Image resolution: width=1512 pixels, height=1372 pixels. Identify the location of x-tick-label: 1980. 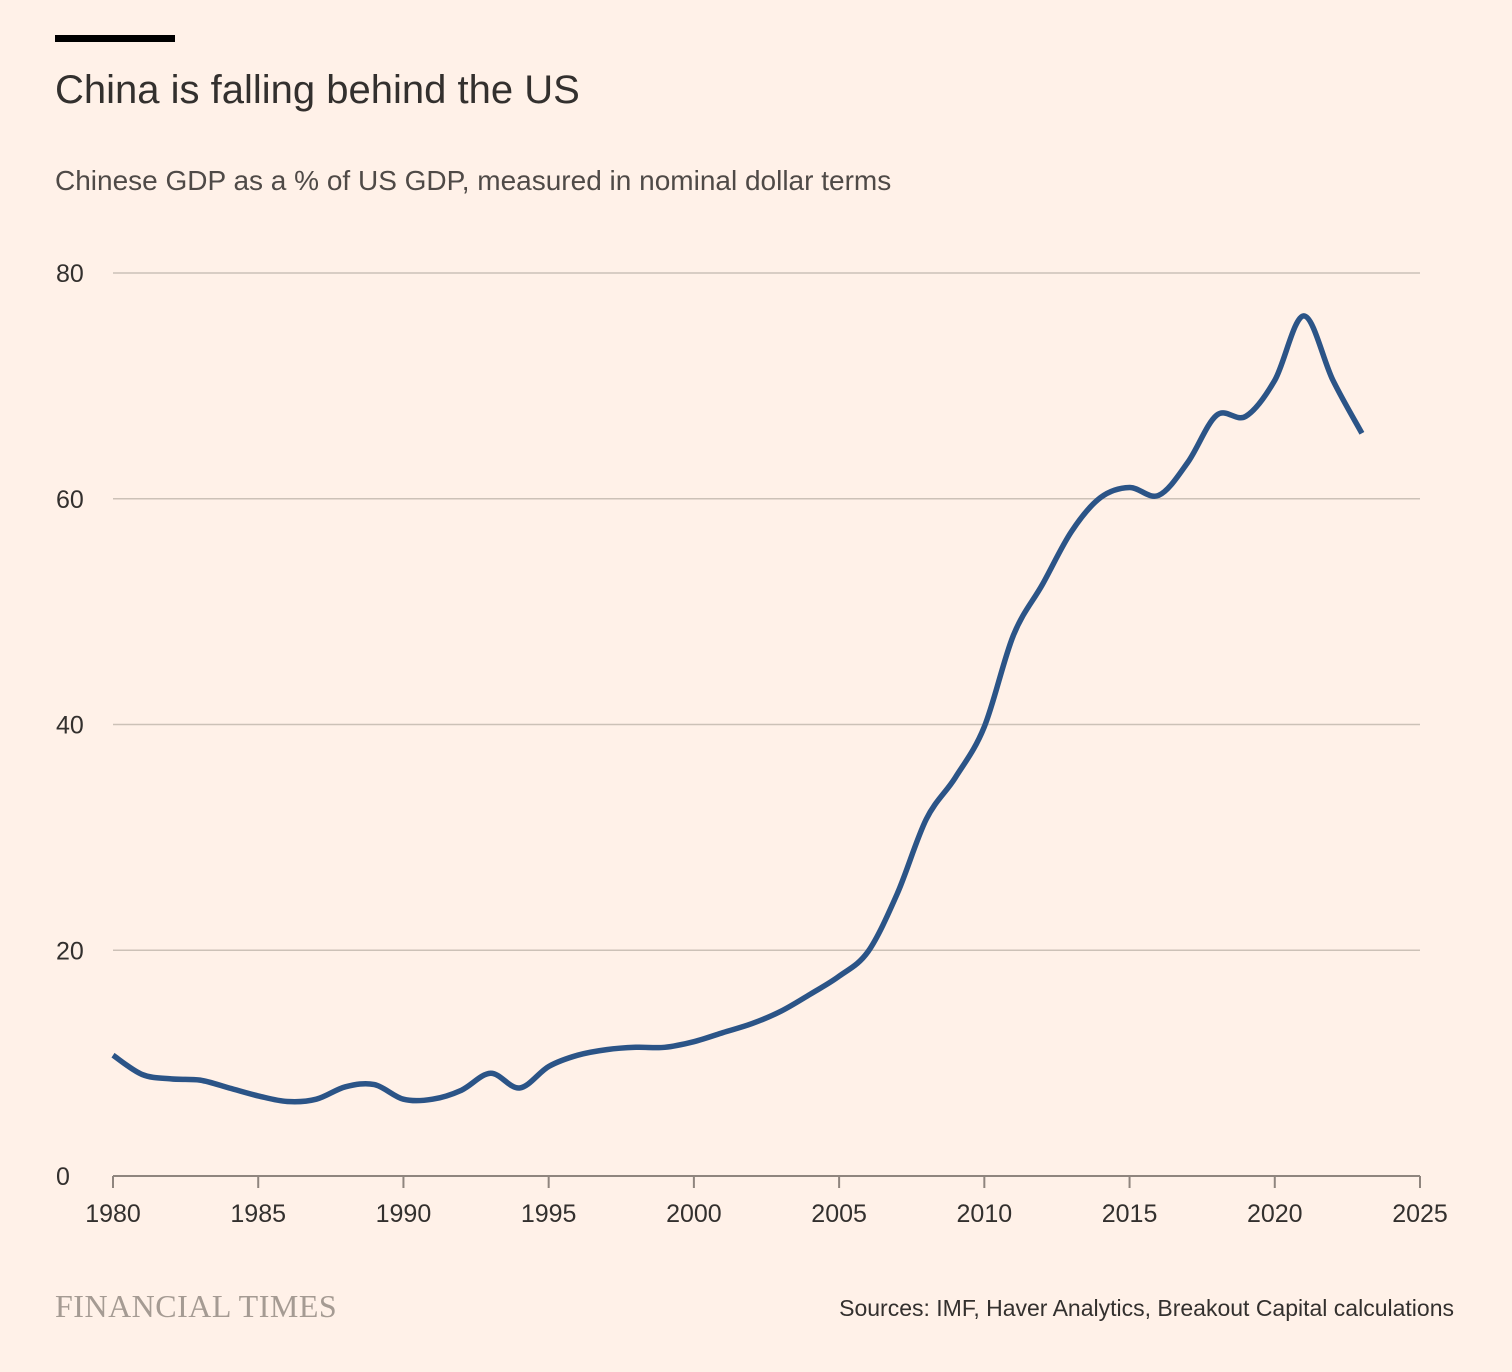
(113, 1214).